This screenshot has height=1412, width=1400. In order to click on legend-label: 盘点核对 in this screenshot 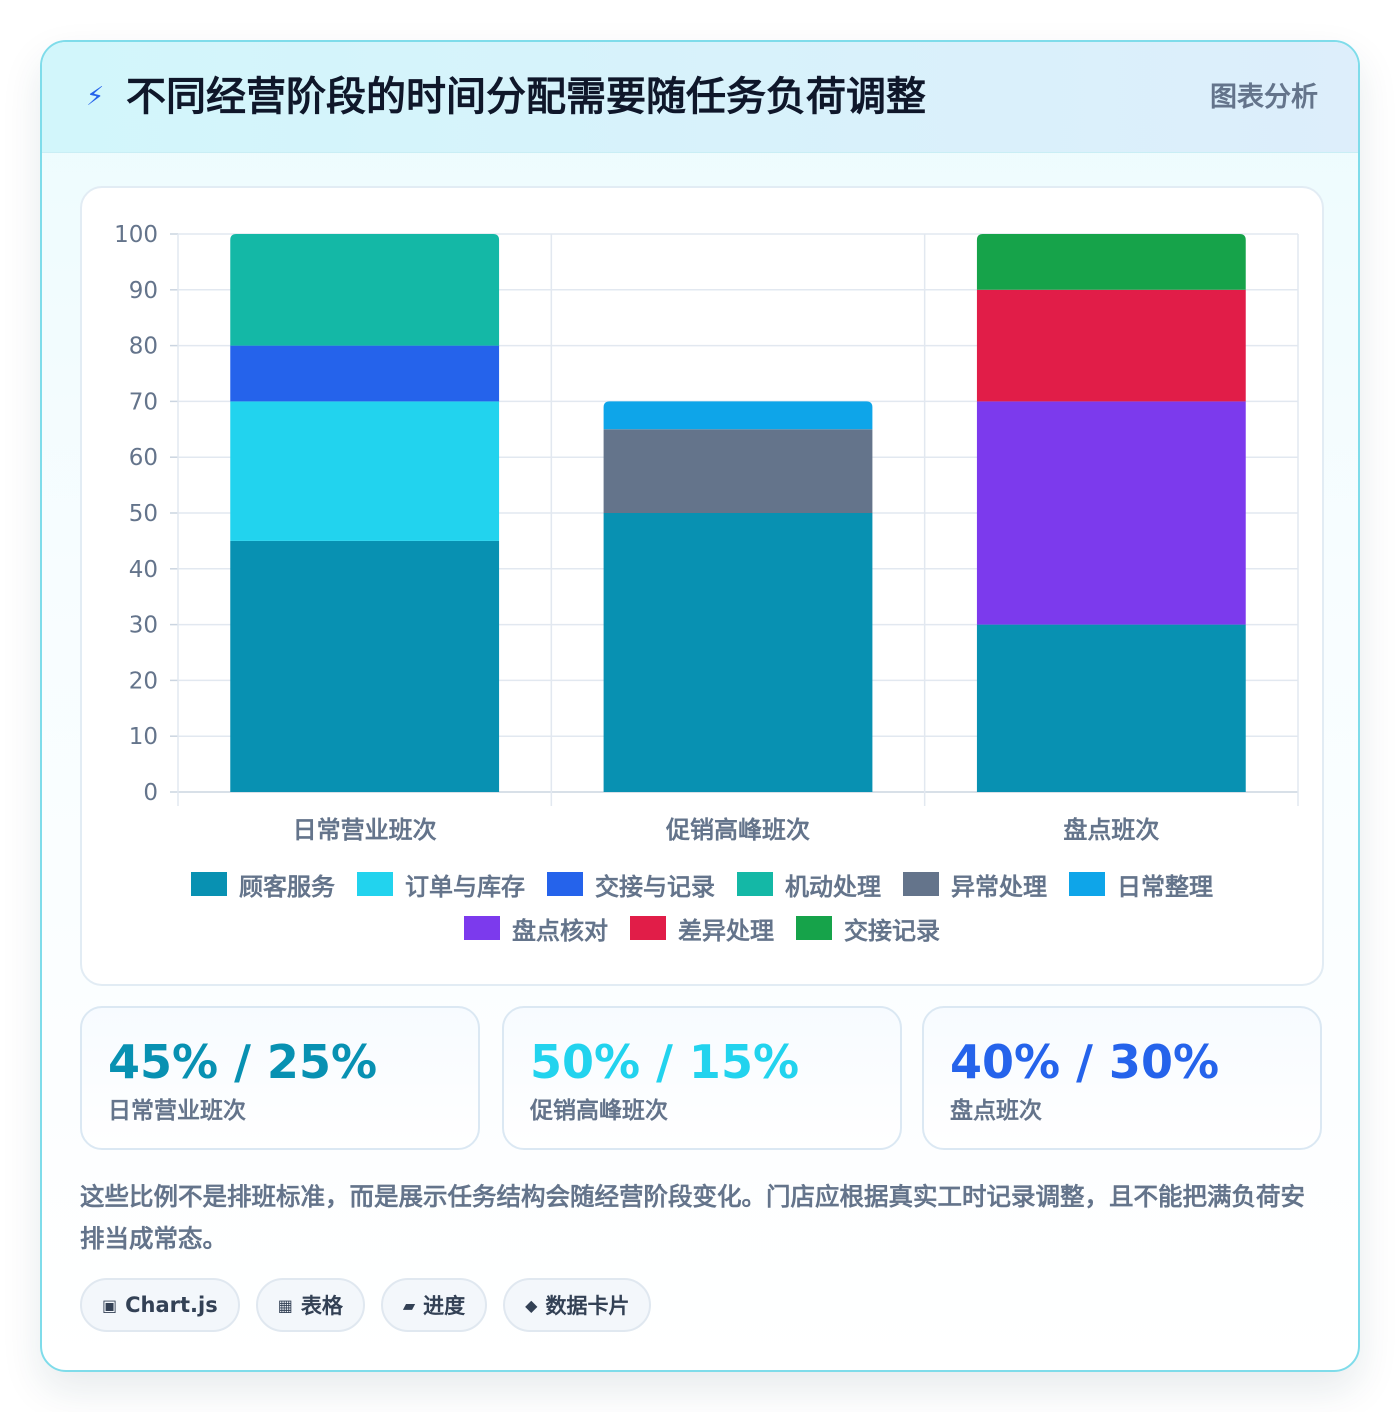, I will do `click(560, 930)`.